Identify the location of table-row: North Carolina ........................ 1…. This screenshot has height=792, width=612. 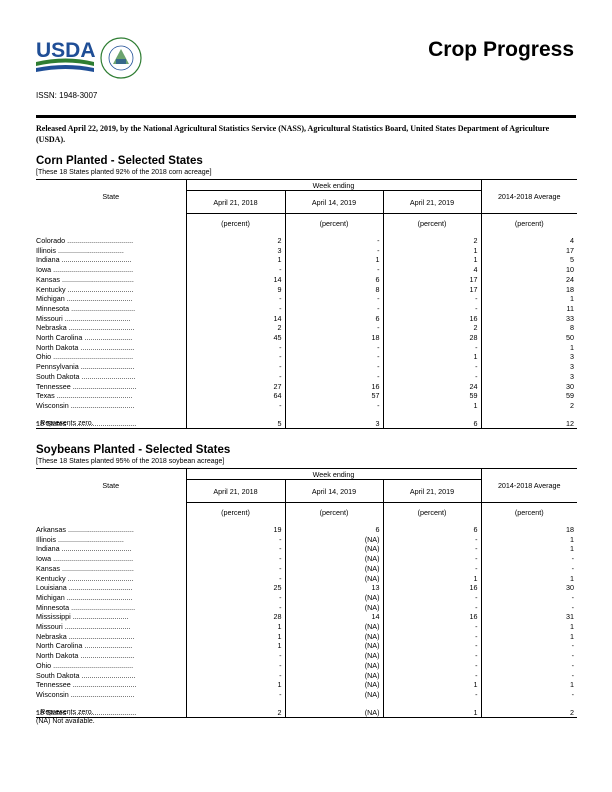
(306, 646).